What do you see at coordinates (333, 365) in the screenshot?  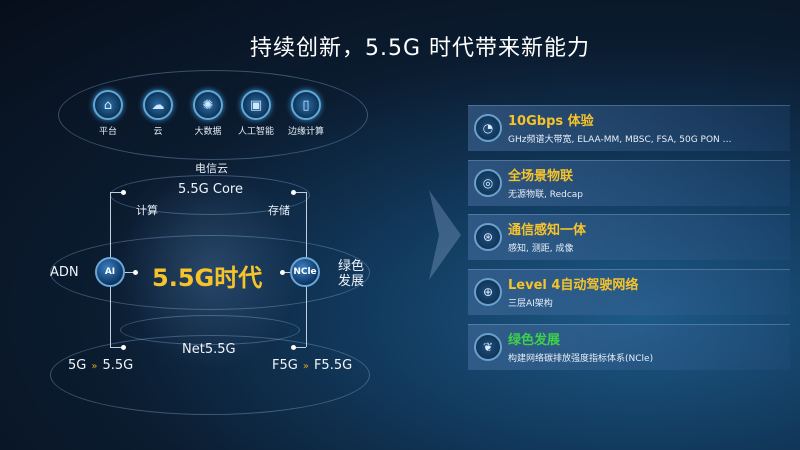 I see `to-f5-5g: F5.5G` at bounding box center [333, 365].